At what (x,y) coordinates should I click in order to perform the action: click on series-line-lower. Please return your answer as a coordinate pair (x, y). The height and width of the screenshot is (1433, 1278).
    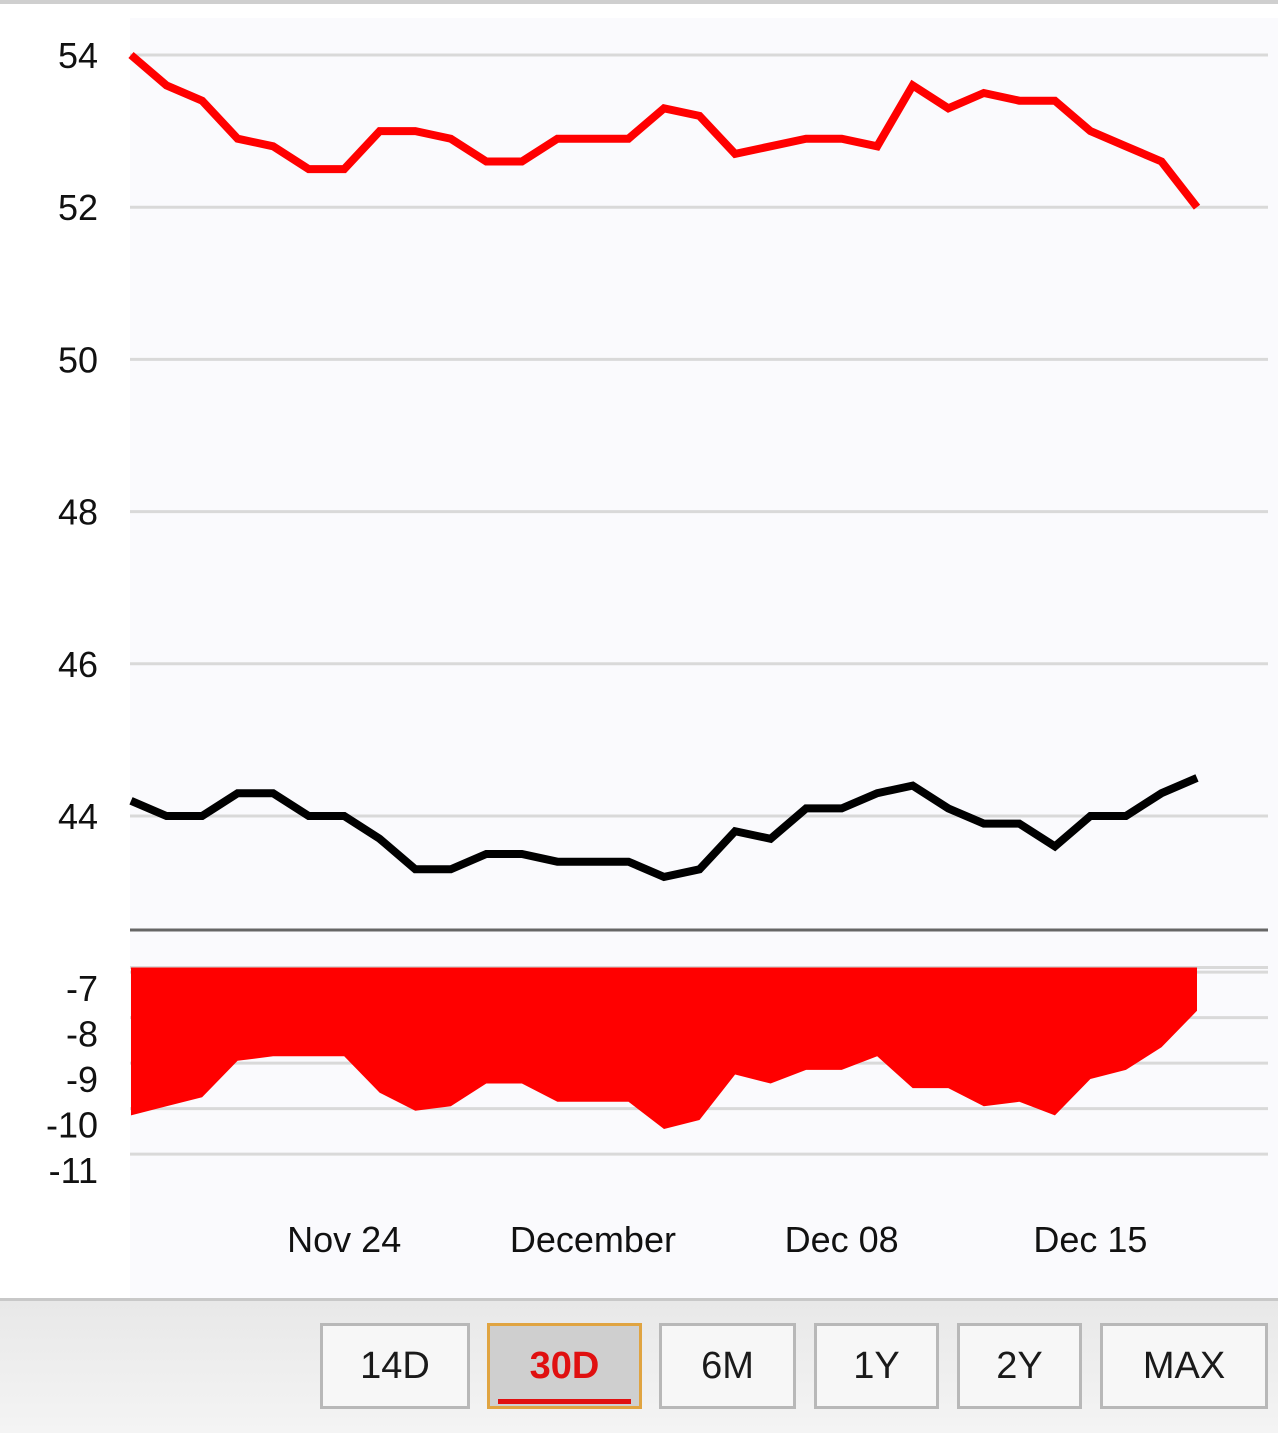
    Looking at the image, I should click on (664, 828).